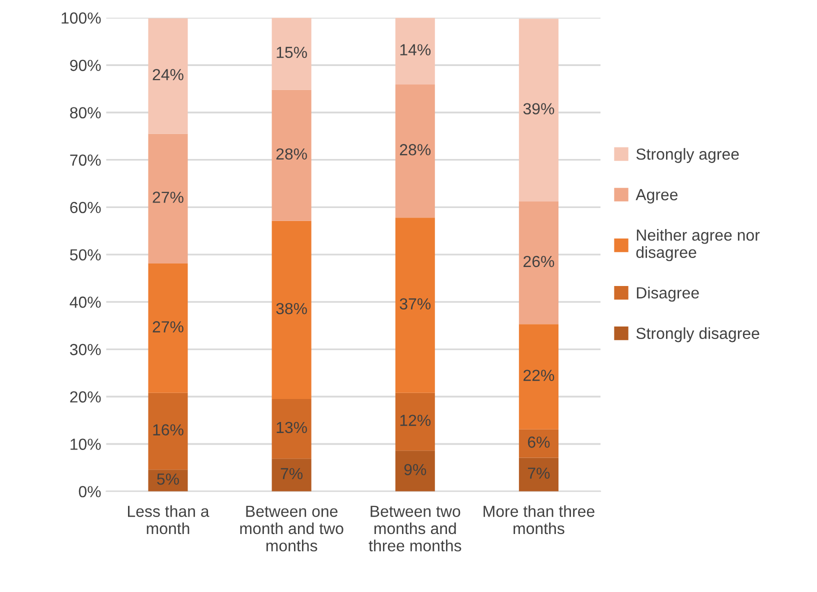 This screenshot has width=817, height=592. Describe the element at coordinates (85, 66) in the screenshot. I see `y-tick-label: 90%` at that location.